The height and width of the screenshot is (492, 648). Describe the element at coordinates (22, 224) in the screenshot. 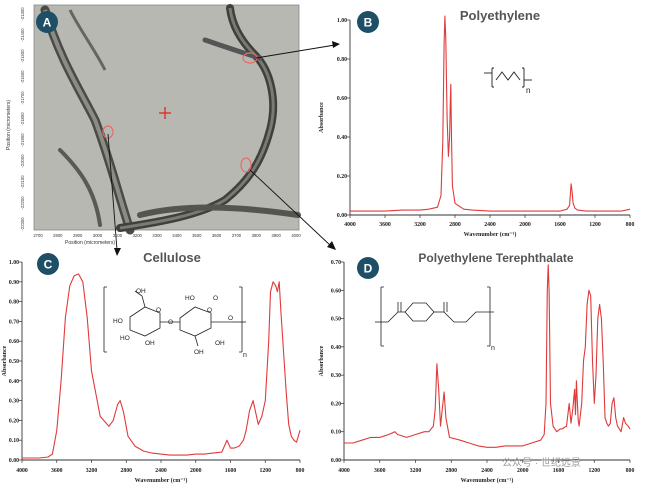

I see `micrograph-y-tick: -22300` at that location.